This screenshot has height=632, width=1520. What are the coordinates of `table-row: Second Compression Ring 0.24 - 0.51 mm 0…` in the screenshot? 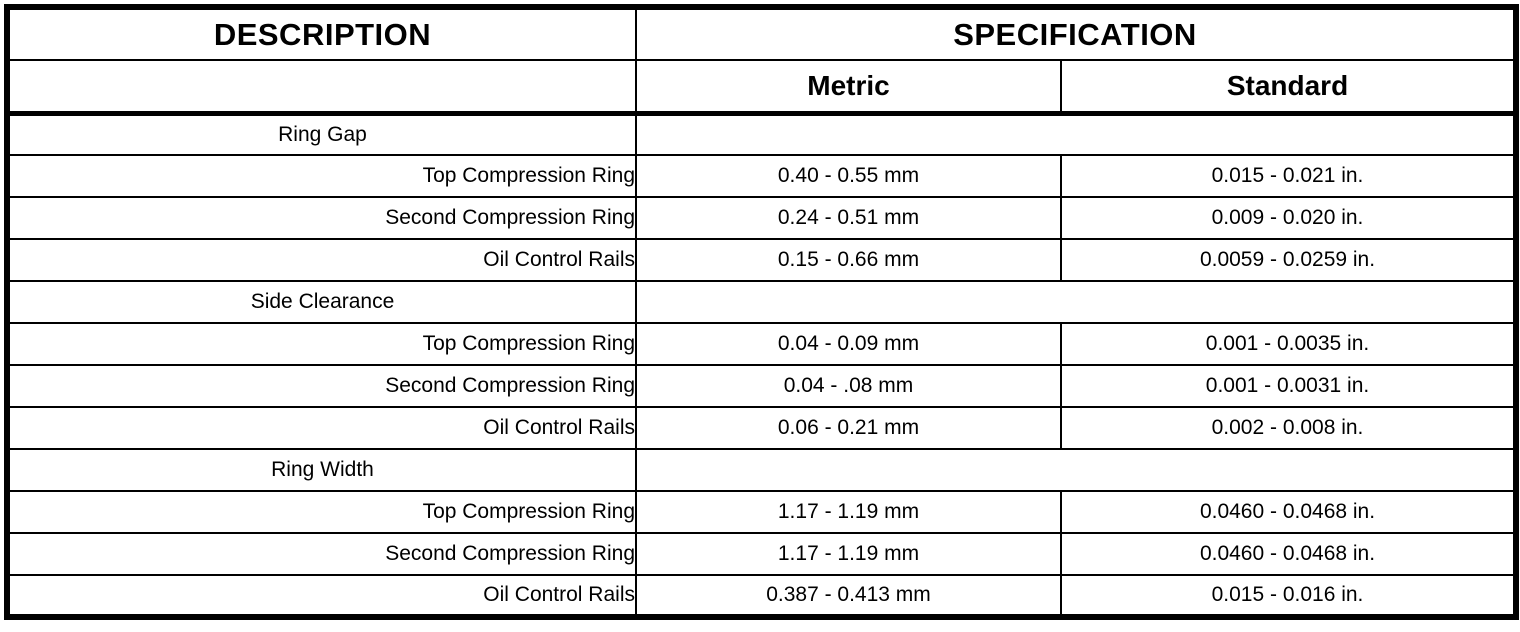 It's located at (762, 218).